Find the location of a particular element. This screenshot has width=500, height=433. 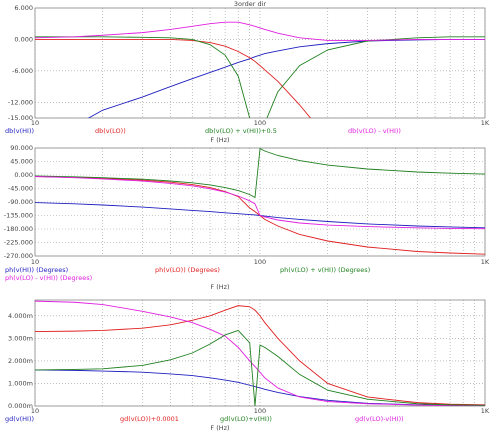

legend-entry: gd(v(LO)-v(HI)) is located at coordinates (379, 419).